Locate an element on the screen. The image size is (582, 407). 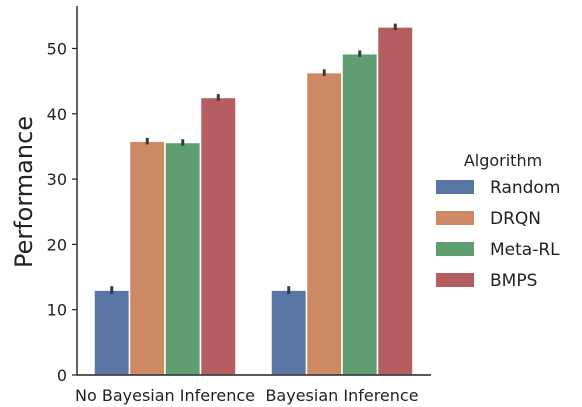
y-ticks-group: 0 10 20 30 40 50 is located at coordinates (62, 212).